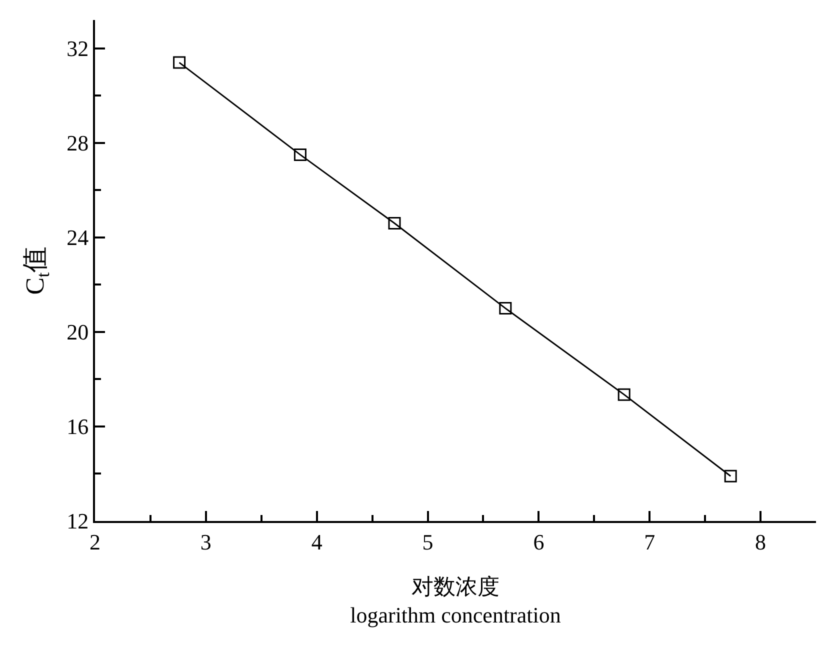  What do you see at coordinates (95, 541) in the screenshot?
I see `x-tick-label: 2` at bounding box center [95, 541].